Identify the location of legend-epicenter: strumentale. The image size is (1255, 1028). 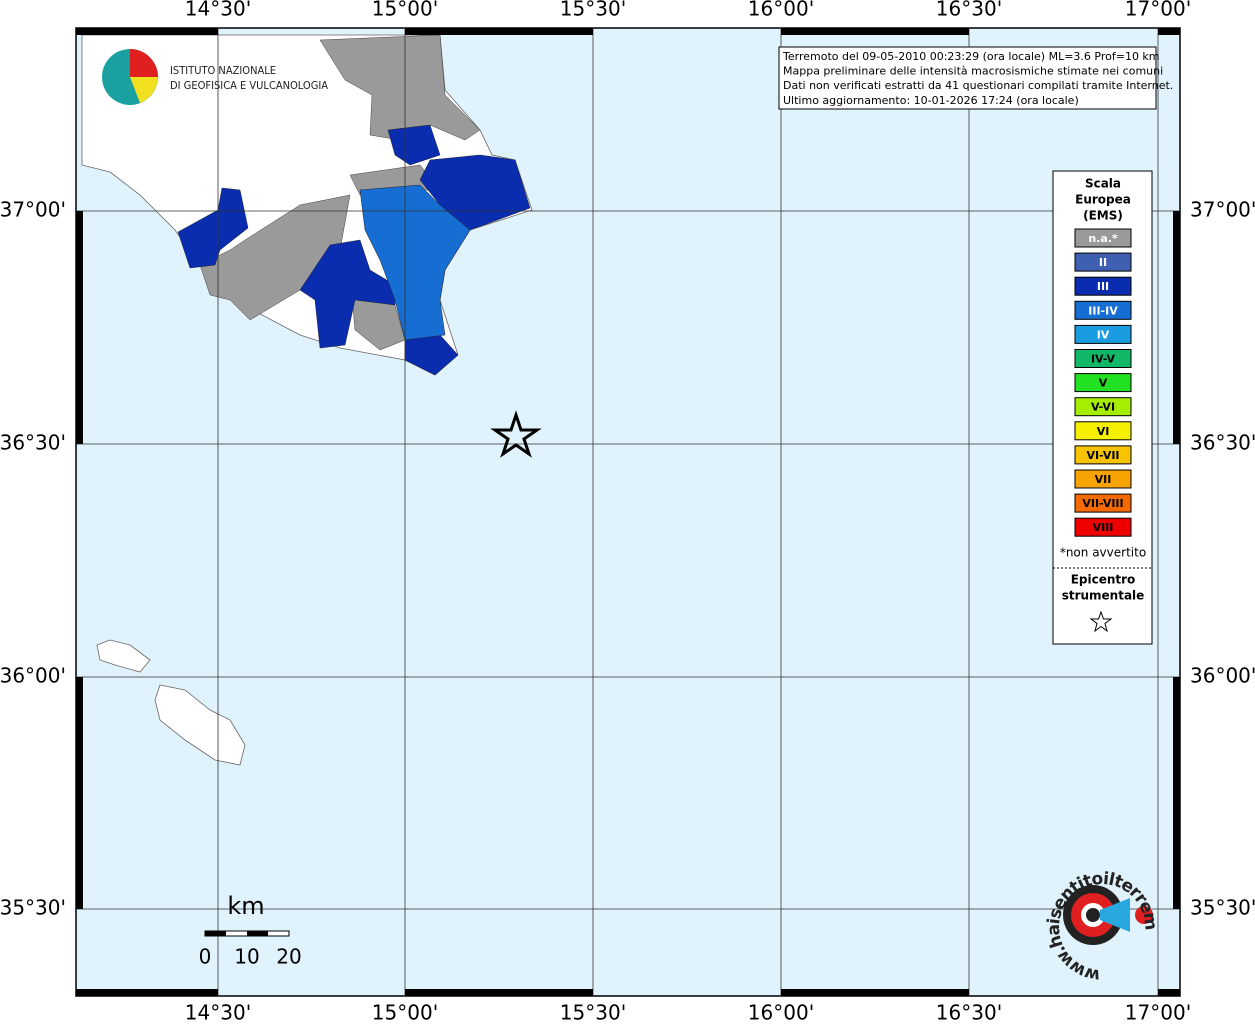
(1103, 596).